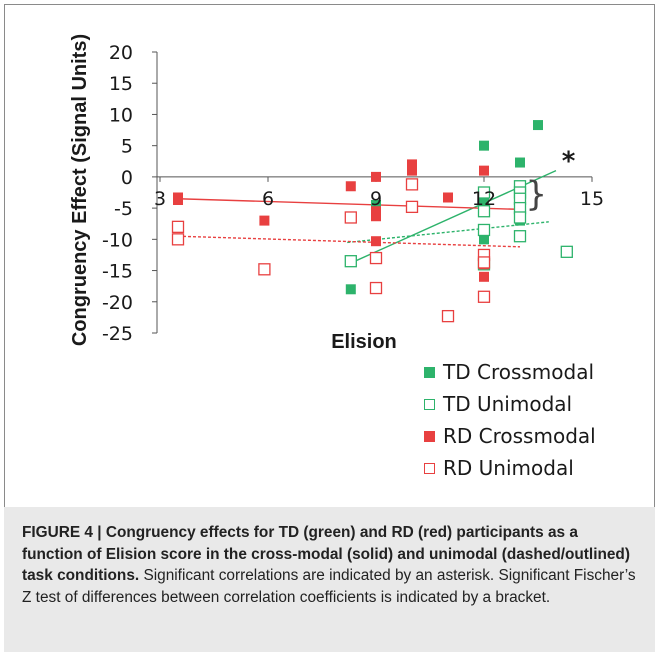 This screenshot has height=656, width=659. I want to click on x-tick-label: 9, so click(376, 199).